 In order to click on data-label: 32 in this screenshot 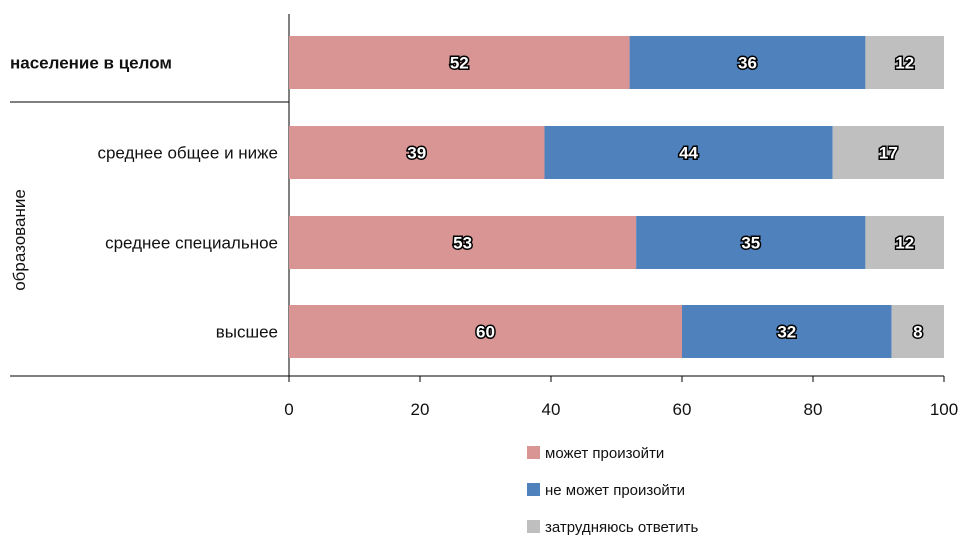, I will do `click(786, 332)`.